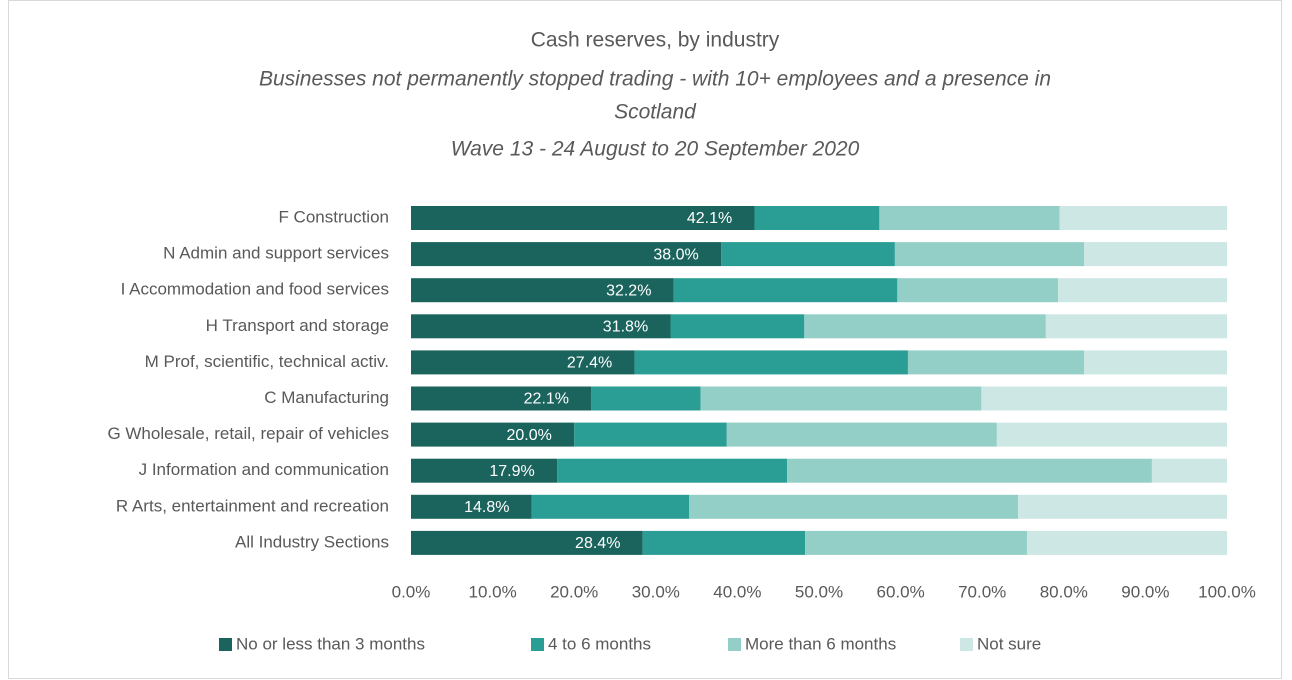 This screenshot has width=1292, height=680. Describe the element at coordinates (1064, 591) in the screenshot. I see `x-tick-label: 80.0%` at that location.